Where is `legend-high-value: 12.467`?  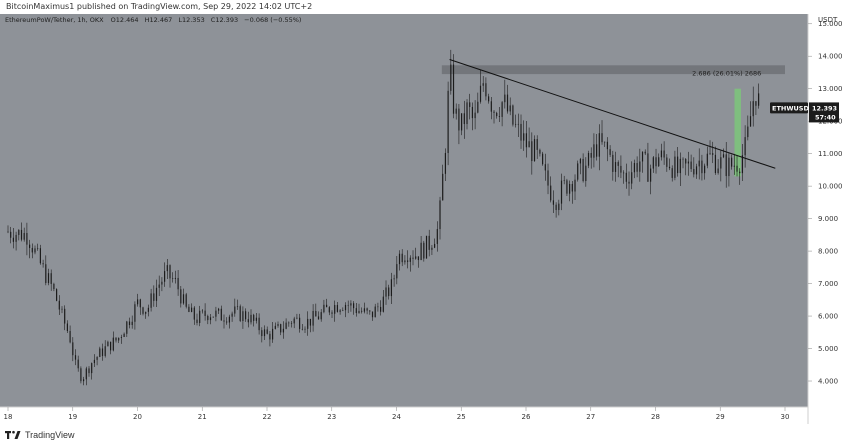
legend-high-value: 12.467 is located at coordinates (161, 20).